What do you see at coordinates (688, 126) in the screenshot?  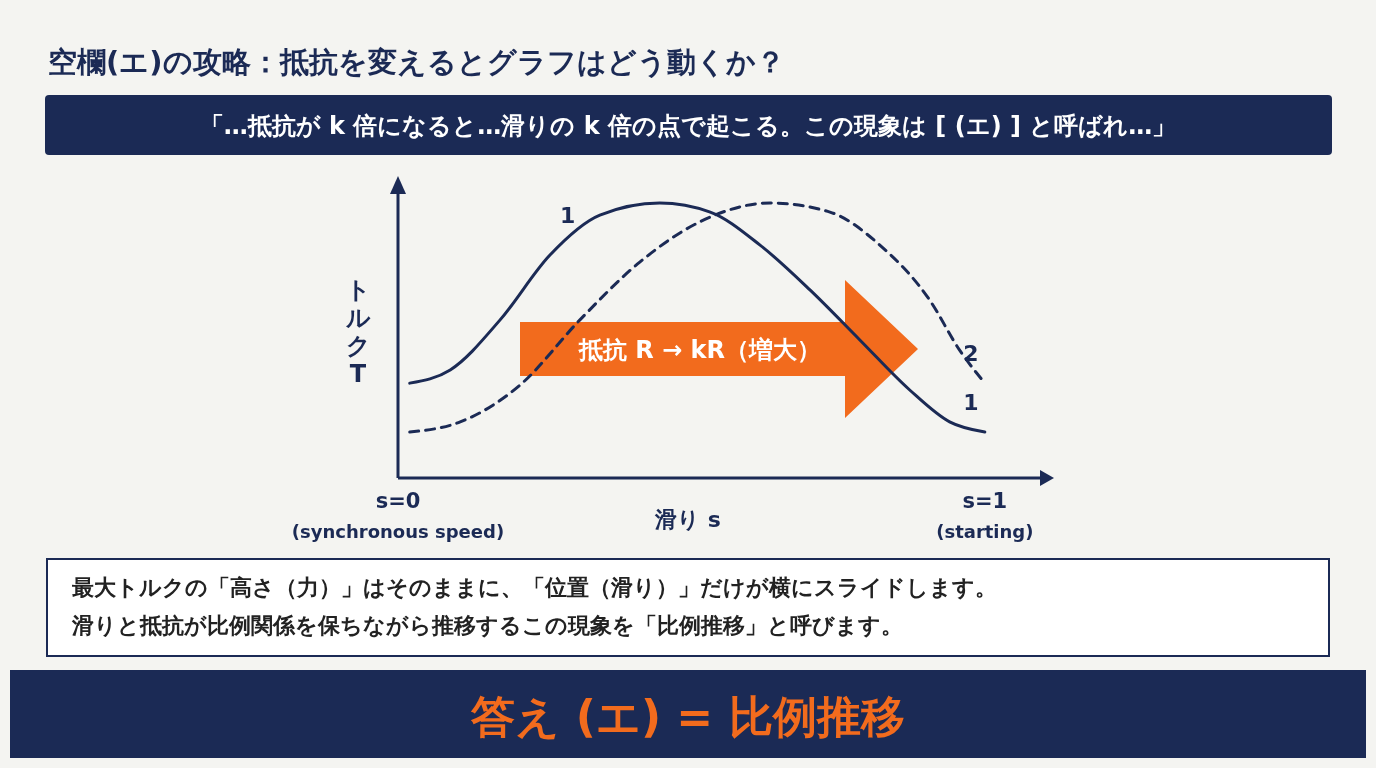 I see `chart-subtitle: 「…抵抗が k 倍になると…滑りの k 倍の点で起こる。この現象は [ (エ) ] と呼ばれ…」` at bounding box center [688, 126].